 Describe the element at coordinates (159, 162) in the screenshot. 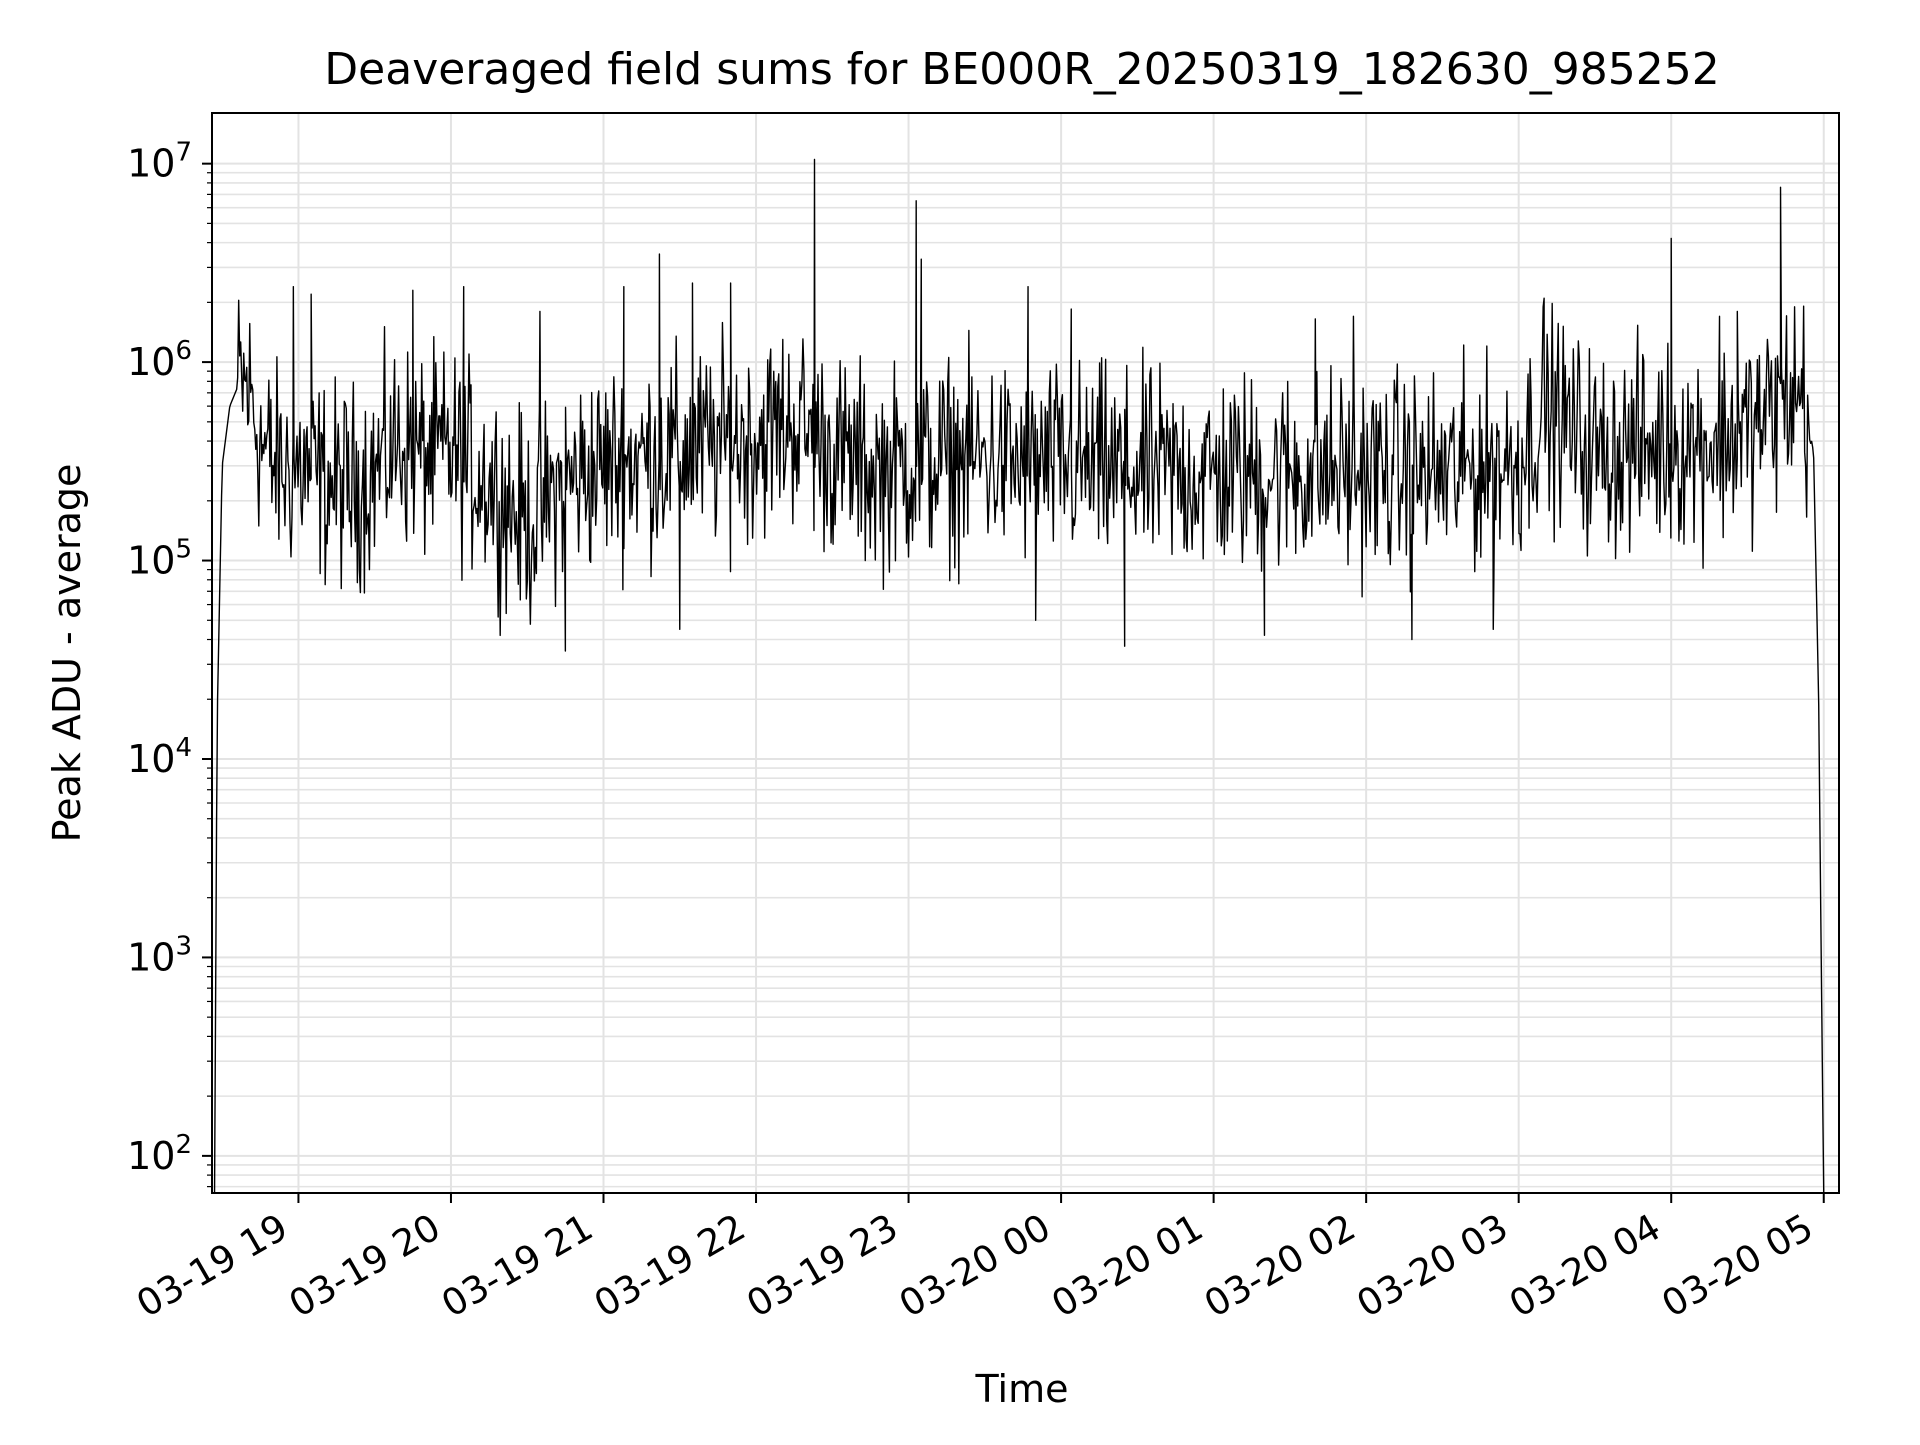

I see `y-tick-label: 107` at that location.